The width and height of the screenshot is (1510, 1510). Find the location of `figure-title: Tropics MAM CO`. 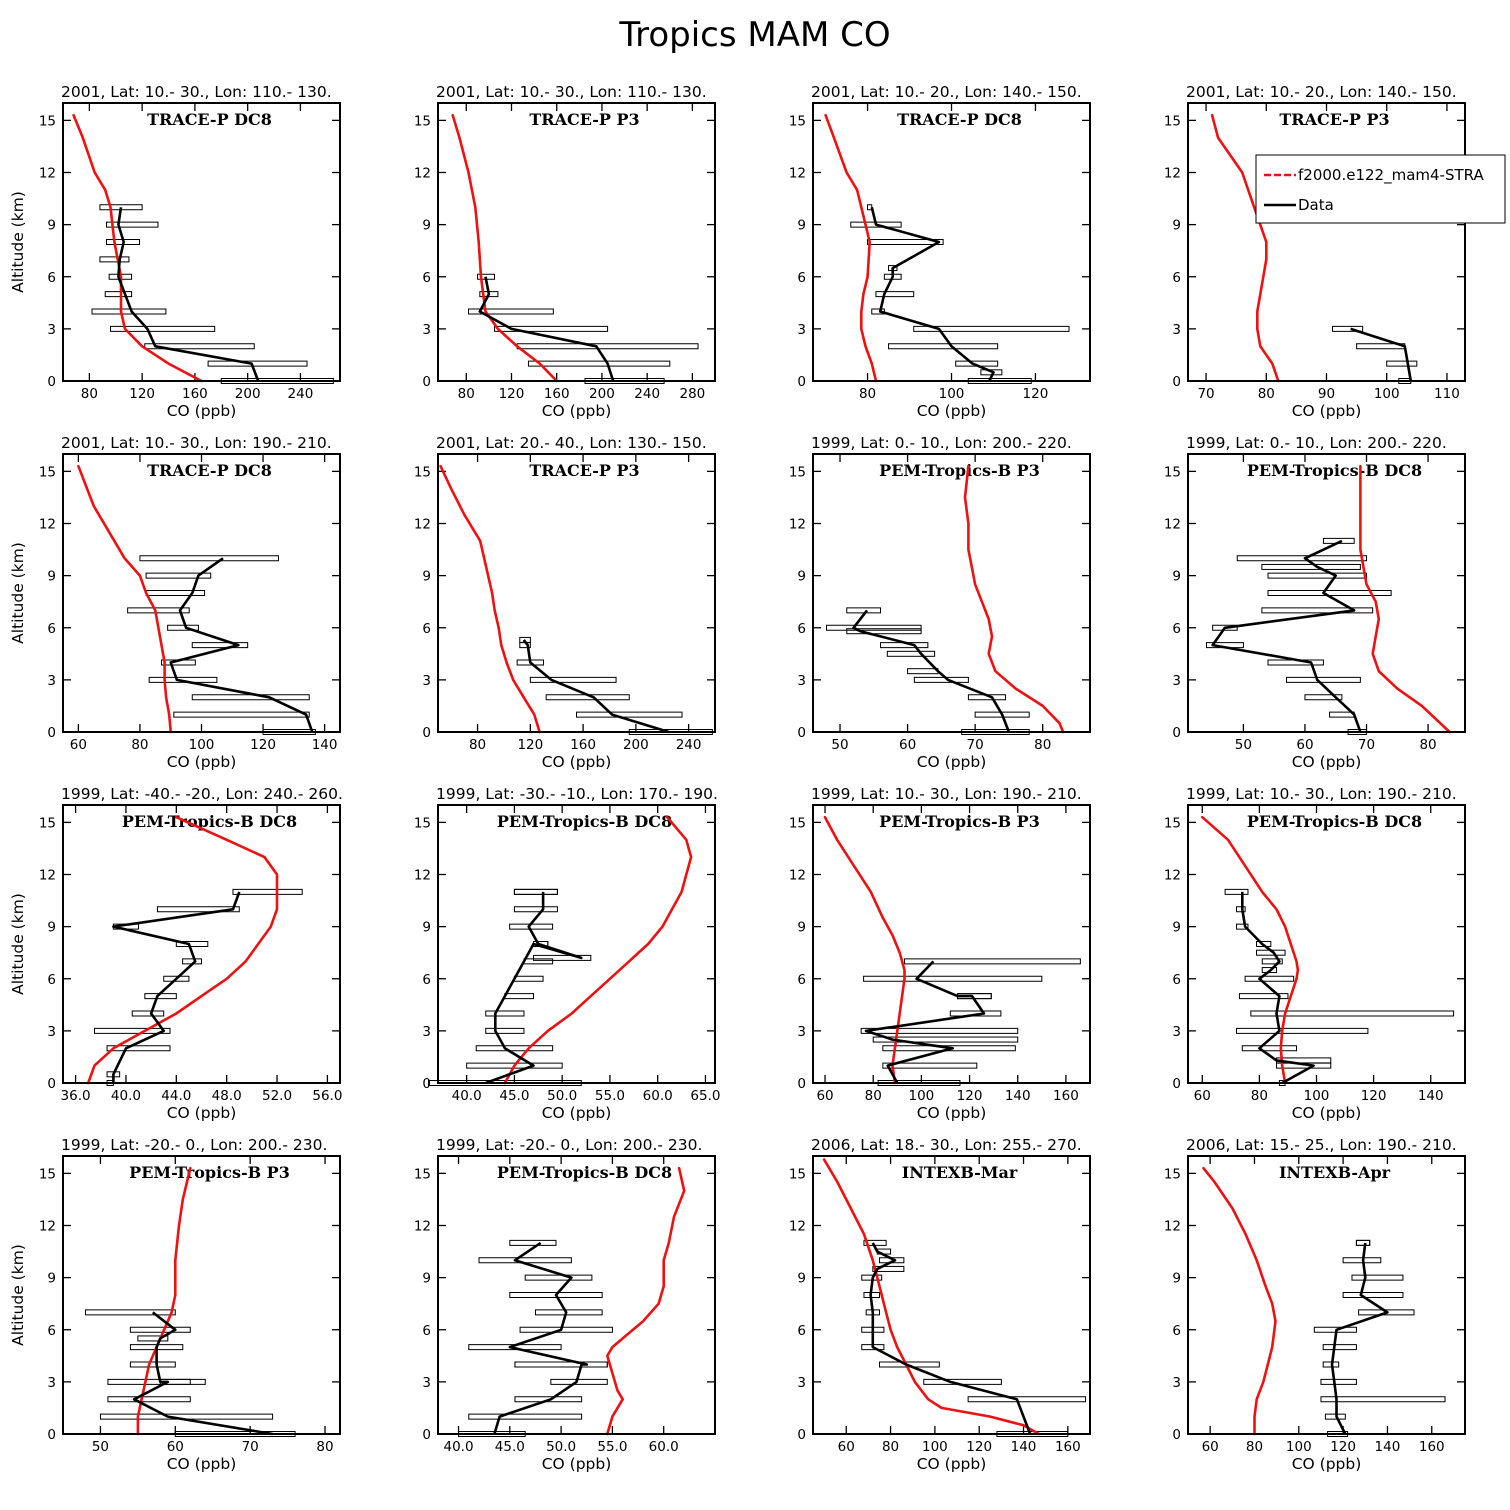

figure-title: Tropics MAM CO is located at coordinates (754, 35).